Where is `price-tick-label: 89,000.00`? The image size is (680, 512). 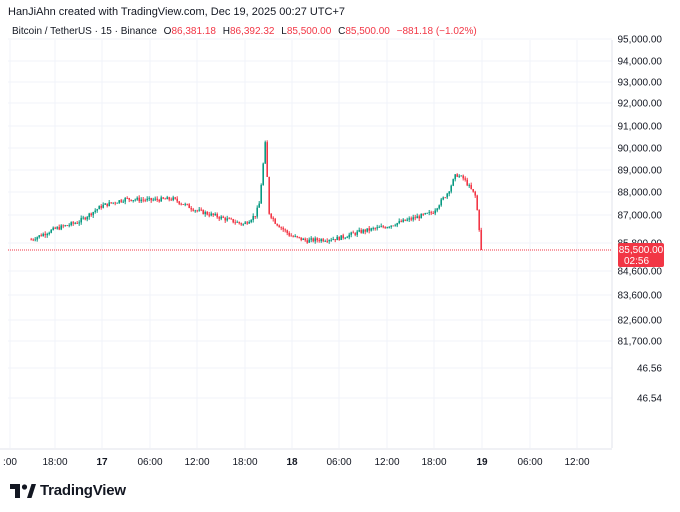 price-tick-label: 89,000.00 is located at coordinates (640, 171).